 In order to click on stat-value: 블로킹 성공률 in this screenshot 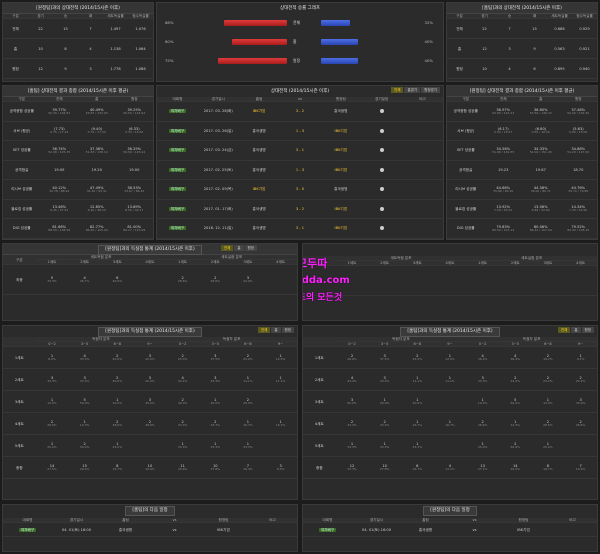, I will do `click(466, 208)`.